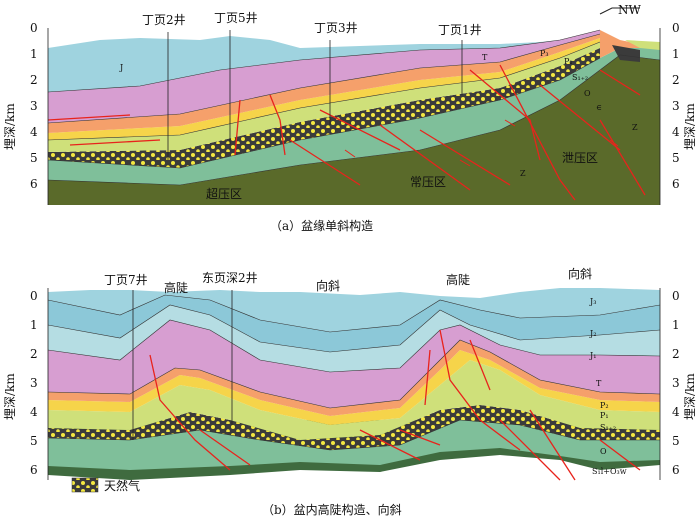  What do you see at coordinates (34, 132) in the screenshot?
I see `a-left-tick-4: 4` at bounding box center [34, 132].